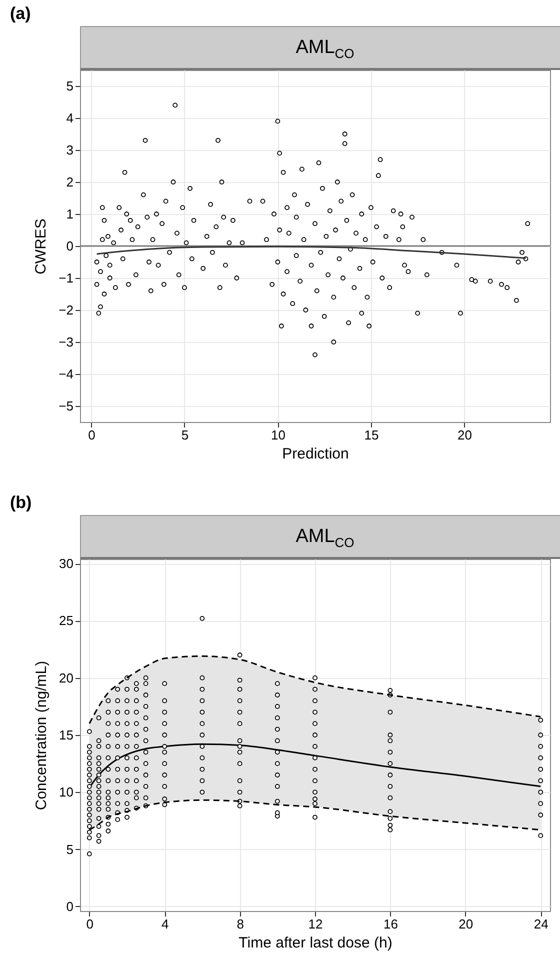 The image size is (560, 978). Describe the element at coordinates (371, 435) in the screenshot. I see `x-tick-label: 15` at that location.